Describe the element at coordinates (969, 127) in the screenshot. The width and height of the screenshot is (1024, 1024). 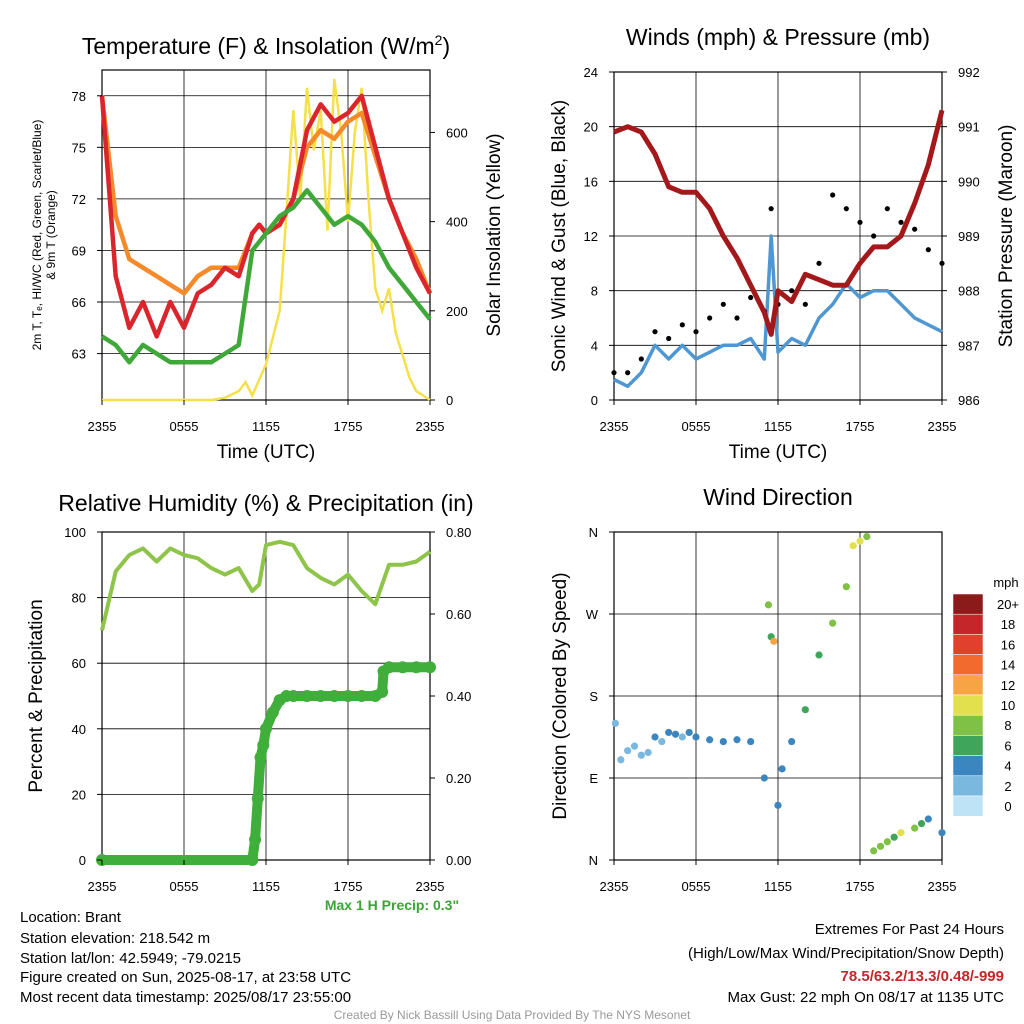
I see `p2-y2-tick-label: 991` at that location.